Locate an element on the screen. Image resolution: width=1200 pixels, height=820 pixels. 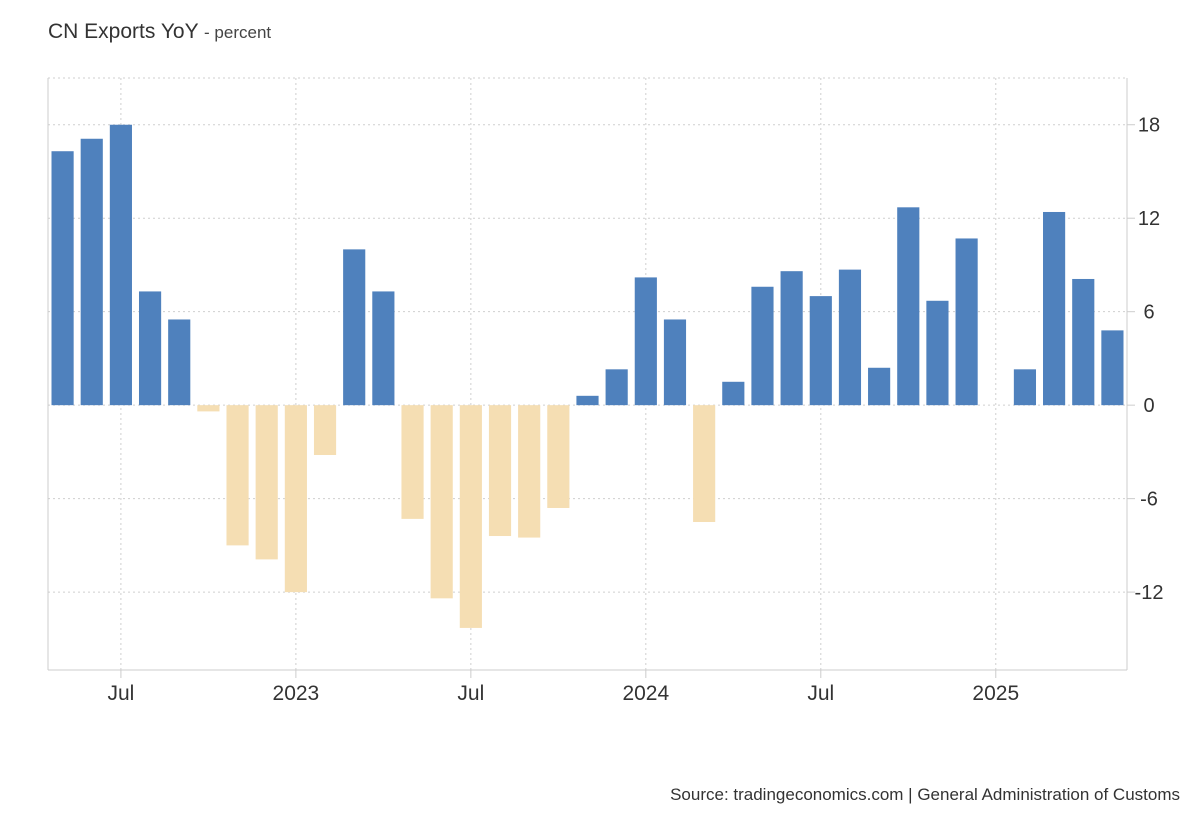
chart-title: CN Exports YoY is located at coordinates (123, 31).